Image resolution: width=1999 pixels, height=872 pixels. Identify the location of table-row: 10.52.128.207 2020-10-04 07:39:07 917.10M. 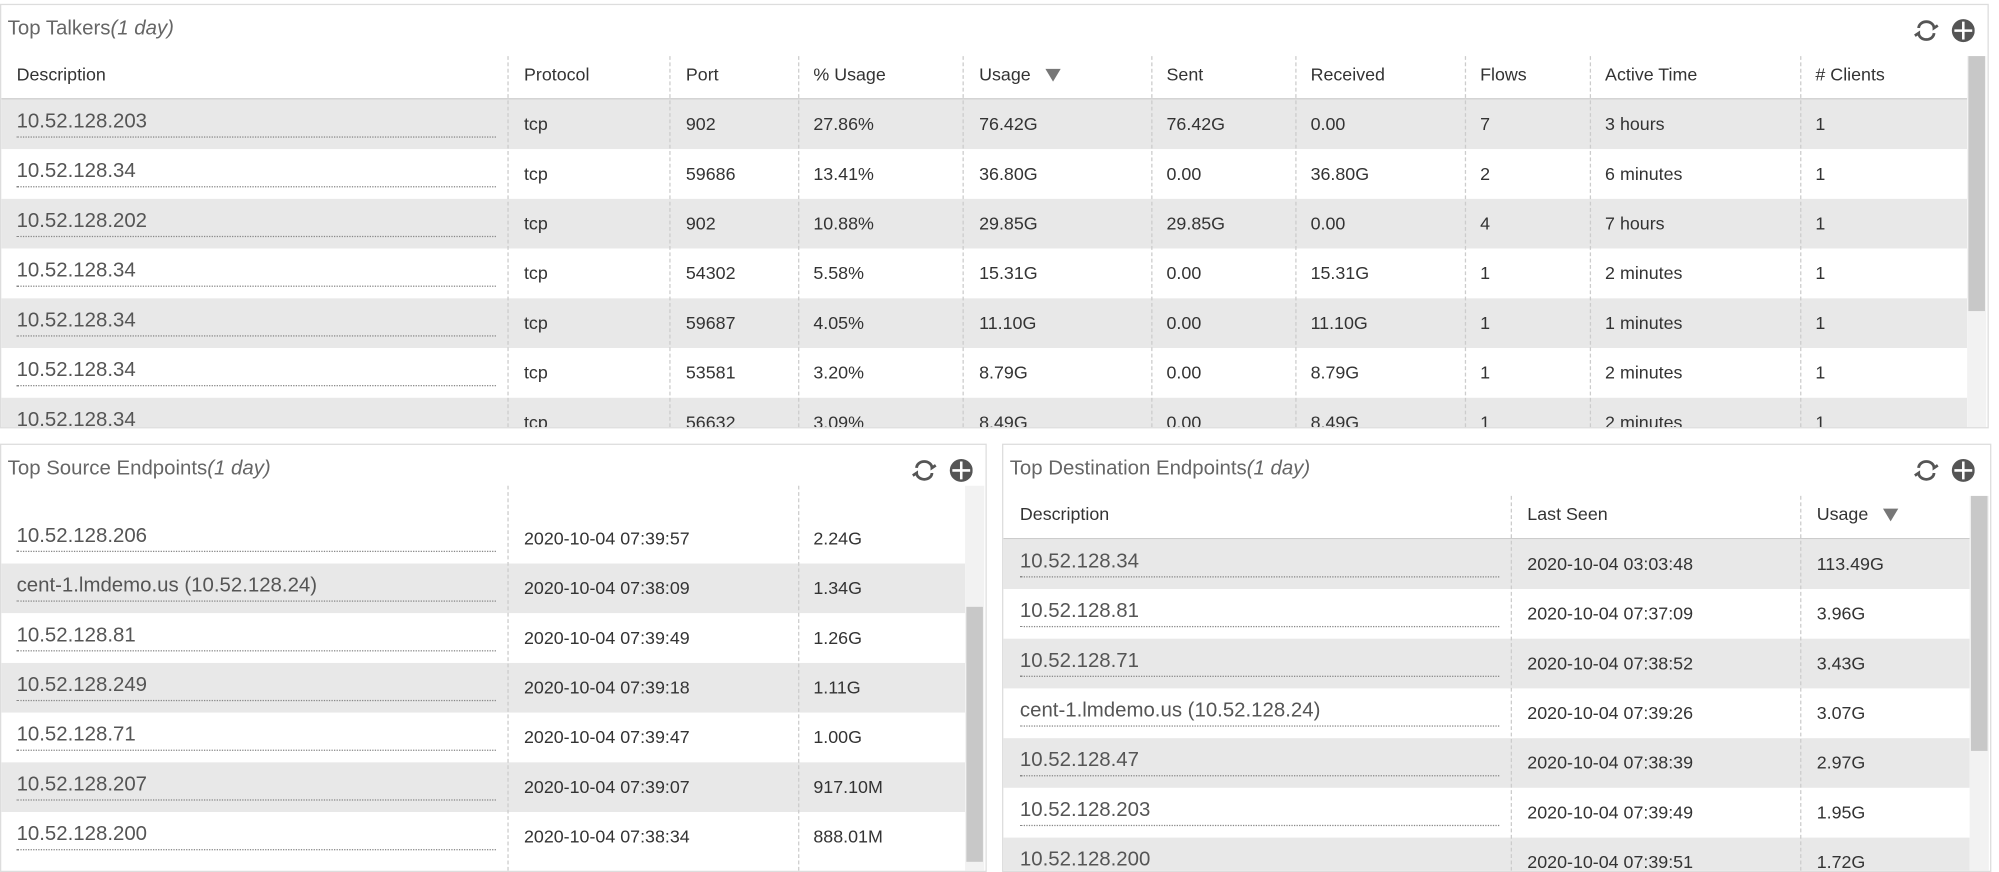
(483, 787).